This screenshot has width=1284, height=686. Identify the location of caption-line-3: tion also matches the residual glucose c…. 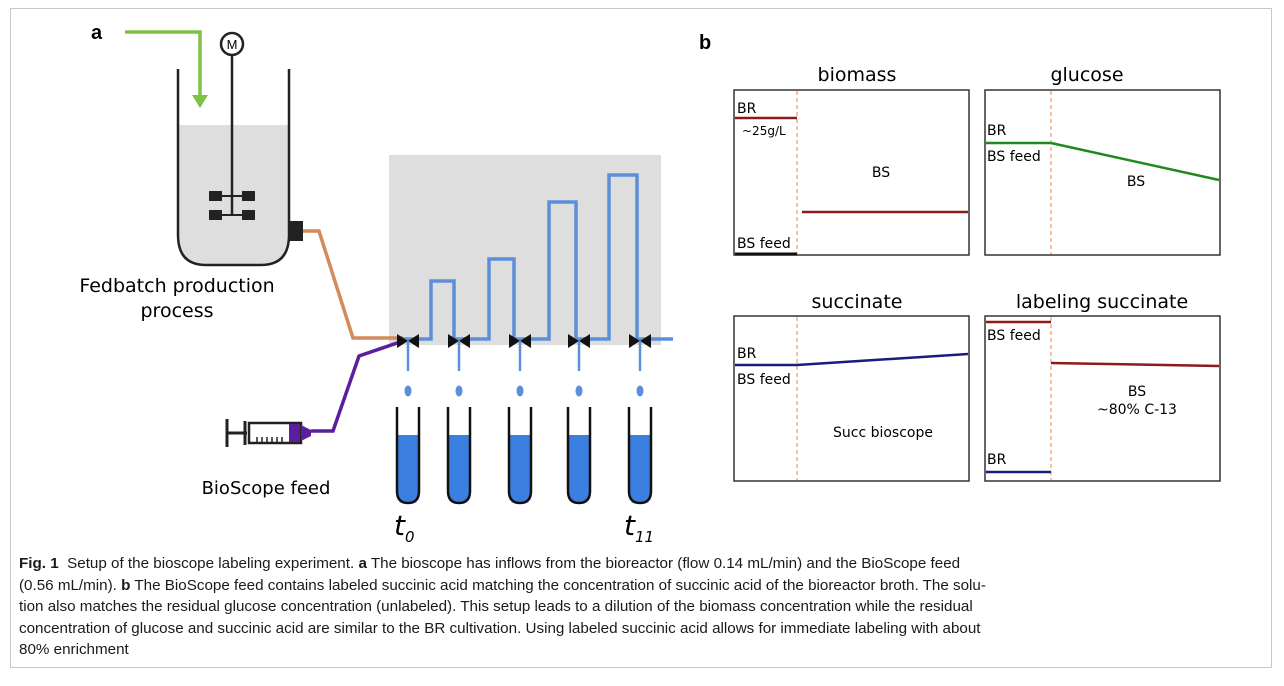
(496, 606).